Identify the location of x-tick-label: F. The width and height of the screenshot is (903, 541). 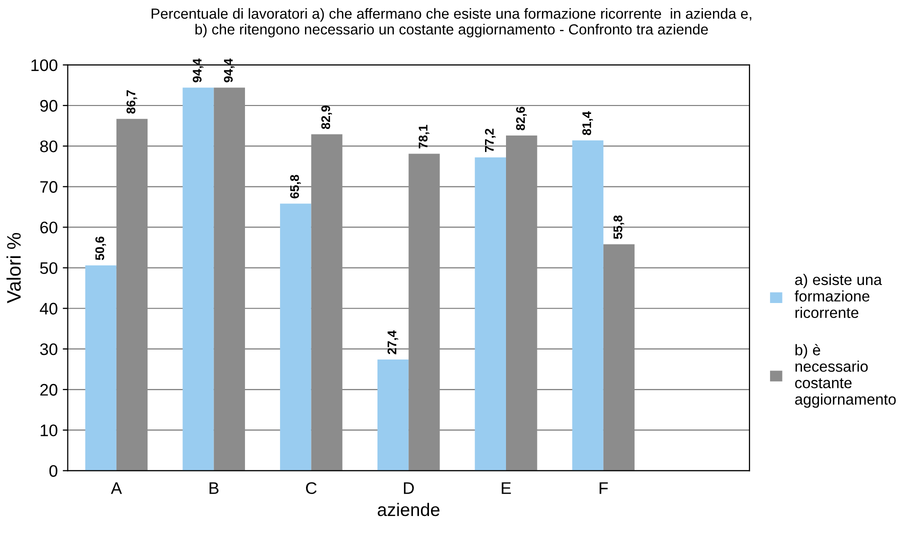
(604, 488).